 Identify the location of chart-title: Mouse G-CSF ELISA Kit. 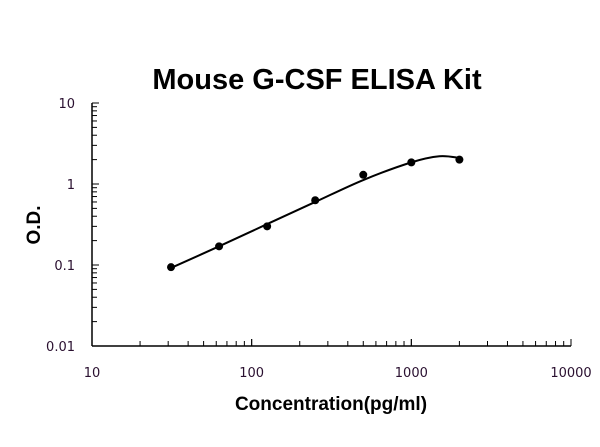
(317, 80).